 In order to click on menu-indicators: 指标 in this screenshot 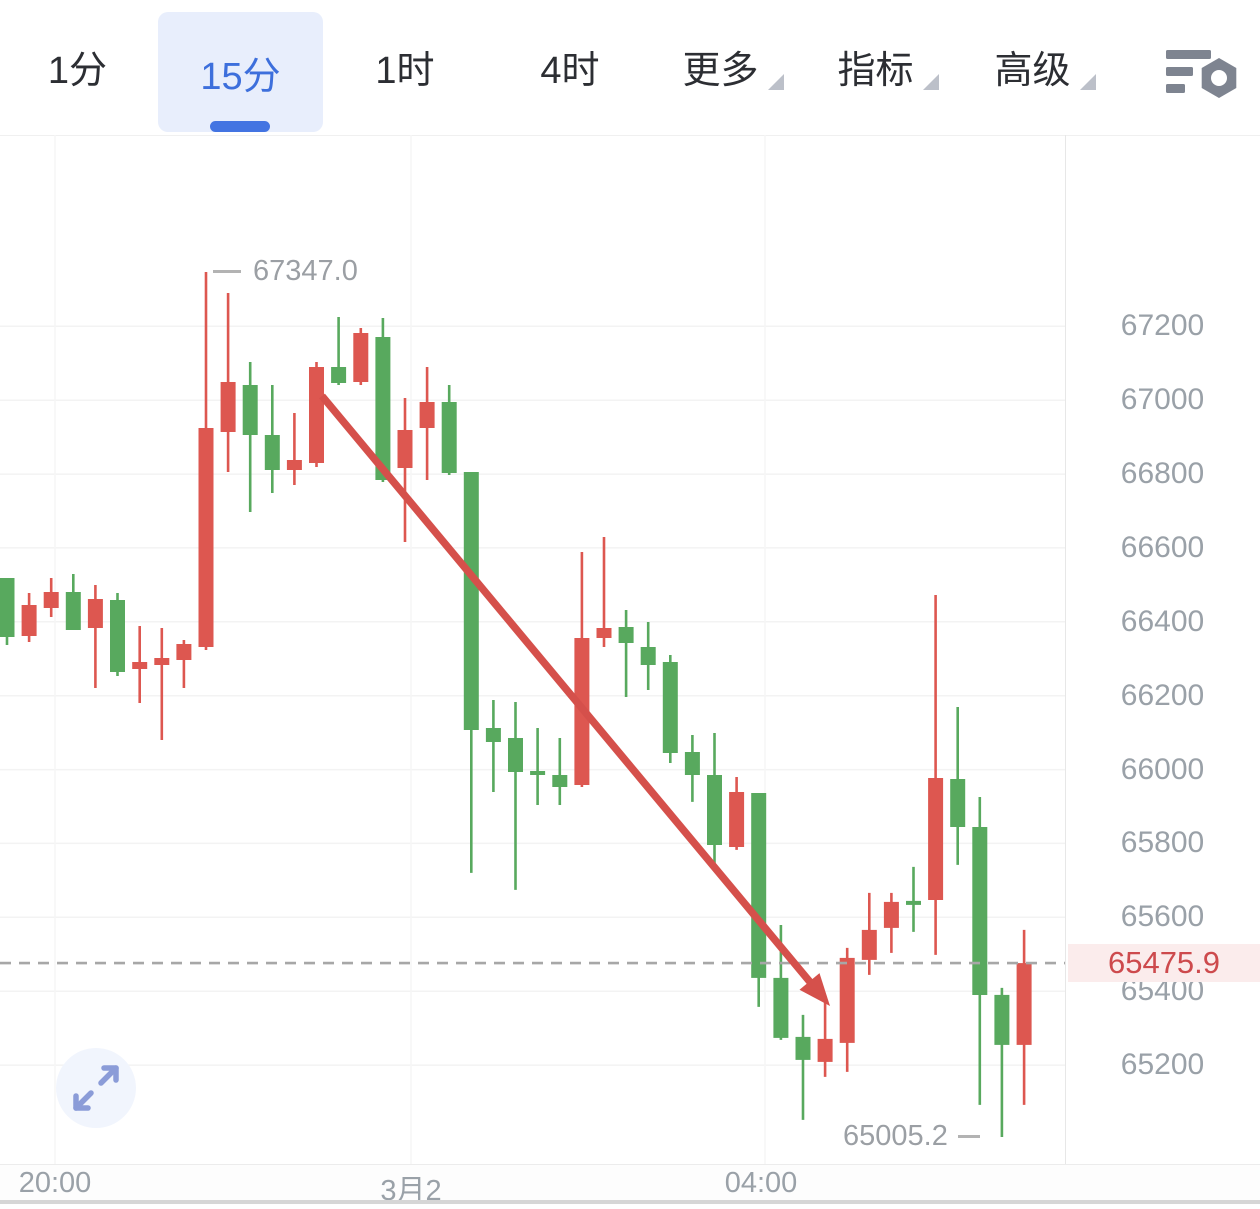, I will do `click(888, 66)`.